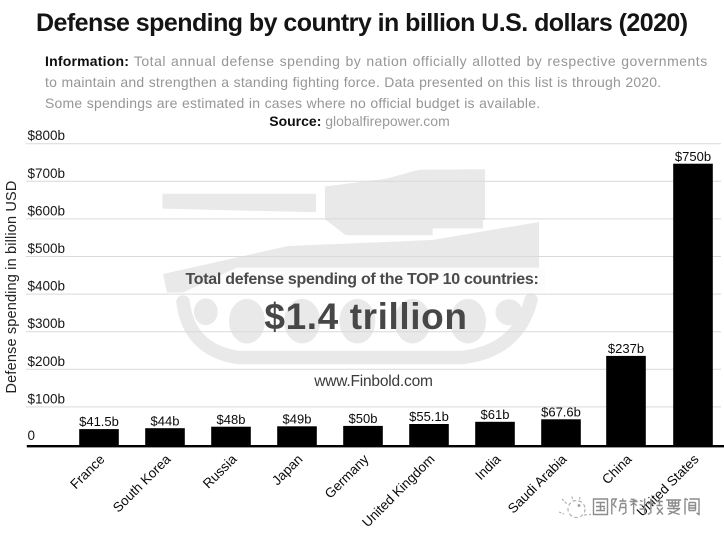 This screenshot has height=539, width=724. Describe the element at coordinates (87, 472) in the screenshot. I see `svg-text: France` at that location.